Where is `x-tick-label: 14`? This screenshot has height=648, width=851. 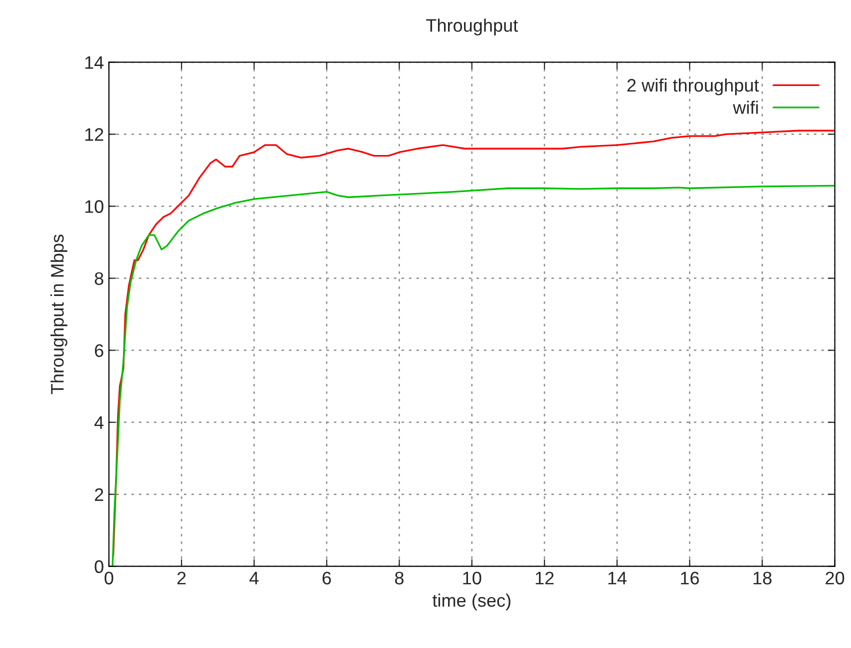 x-tick-label: 14 is located at coordinates (617, 578).